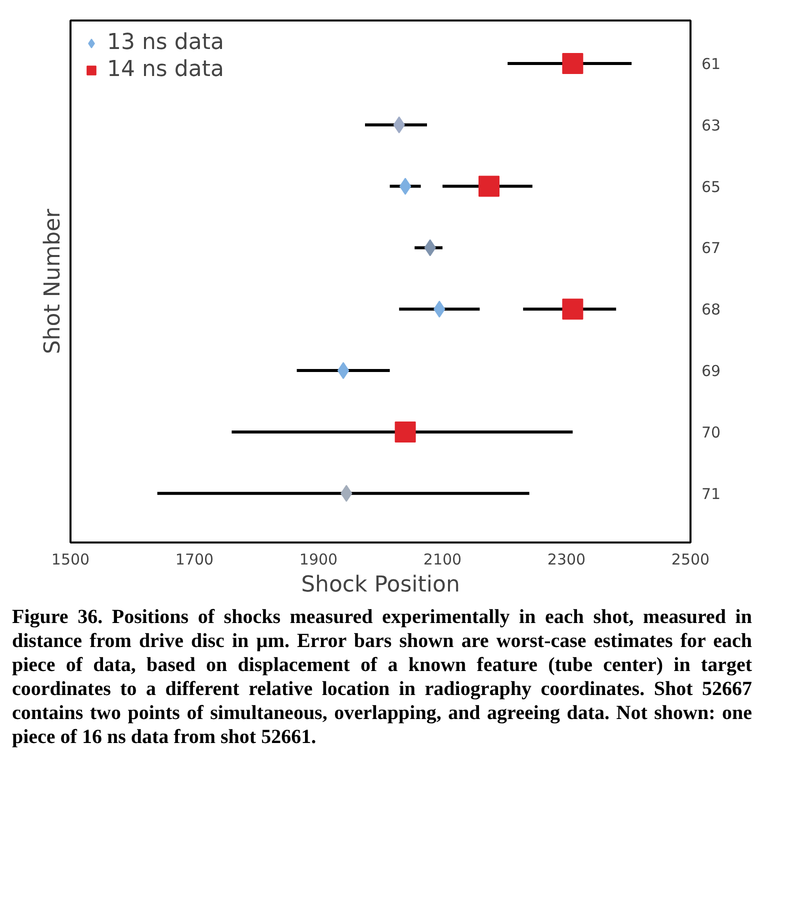 The width and height of the screenshot is (800, 917). What do you see at coordinates (53, 281) in the screenshot?
I see `y-axis-title: Shot Number` at bounding box center [53, 281].